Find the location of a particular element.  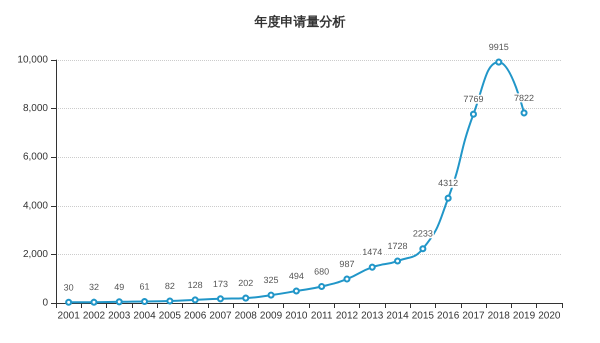

data-label: 49 is located at coordinates (119, 287).